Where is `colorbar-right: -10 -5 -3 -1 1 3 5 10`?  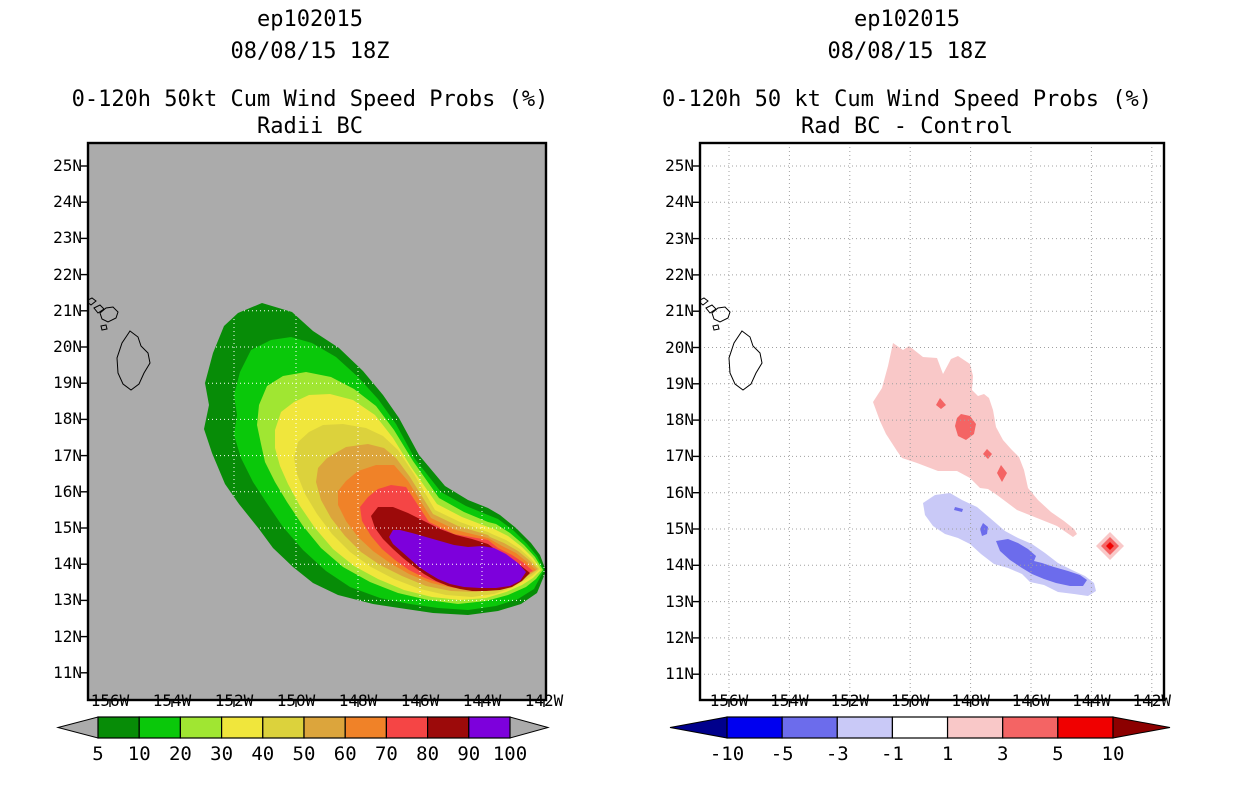
colorbar-right: -10 -5 -3 -1 1 3 5 10 is located at coordinates (920, 740).